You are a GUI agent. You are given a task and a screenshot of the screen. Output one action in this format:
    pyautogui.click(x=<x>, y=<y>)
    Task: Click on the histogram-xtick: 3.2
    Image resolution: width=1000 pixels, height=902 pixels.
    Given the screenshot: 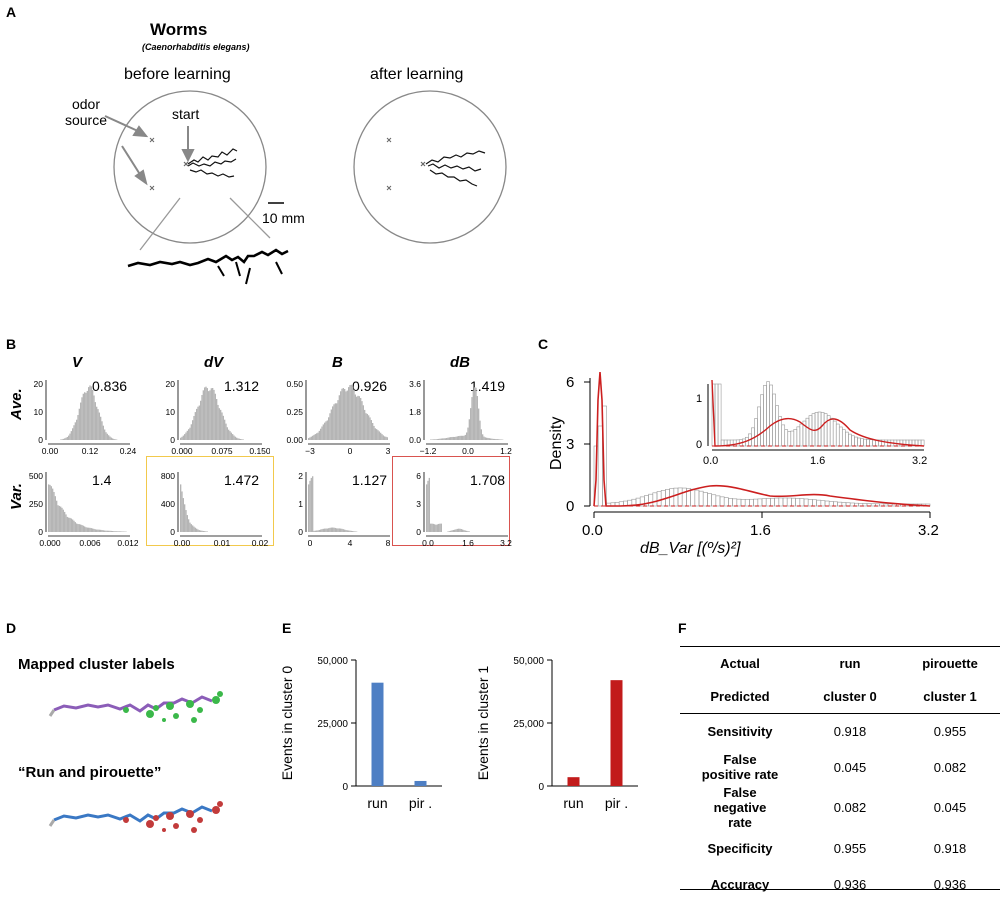 What is the action you would take?
    pyautogui.click(x=506, y=543)
    